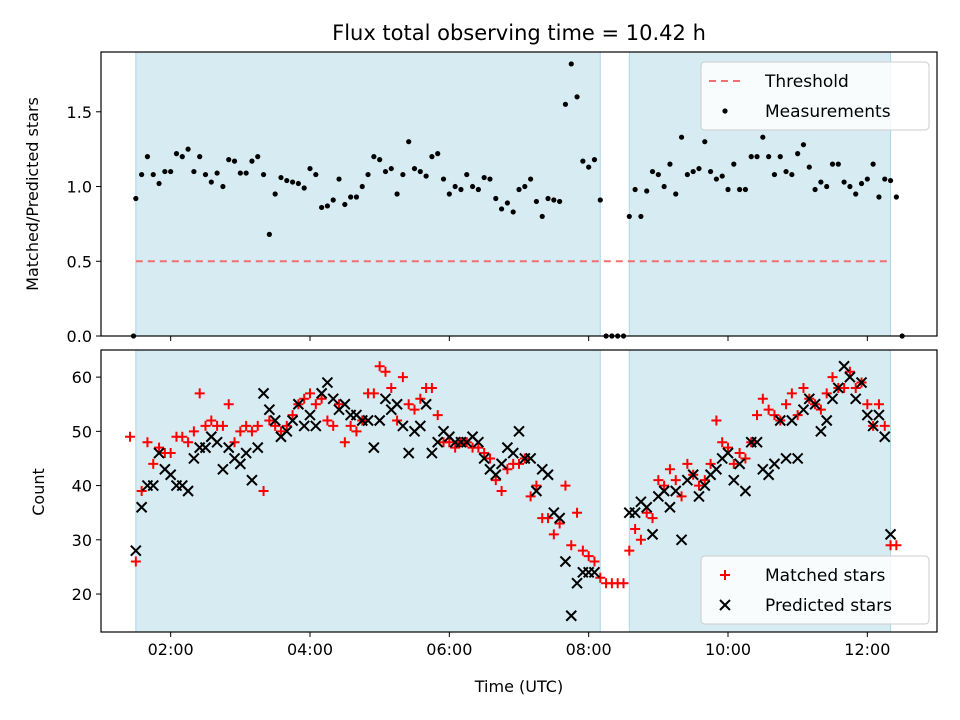  Describe the element at coordinates (519, 33) in the screenshot. I see `chart-title: Flux total observing time = 10.42 h` at that location.